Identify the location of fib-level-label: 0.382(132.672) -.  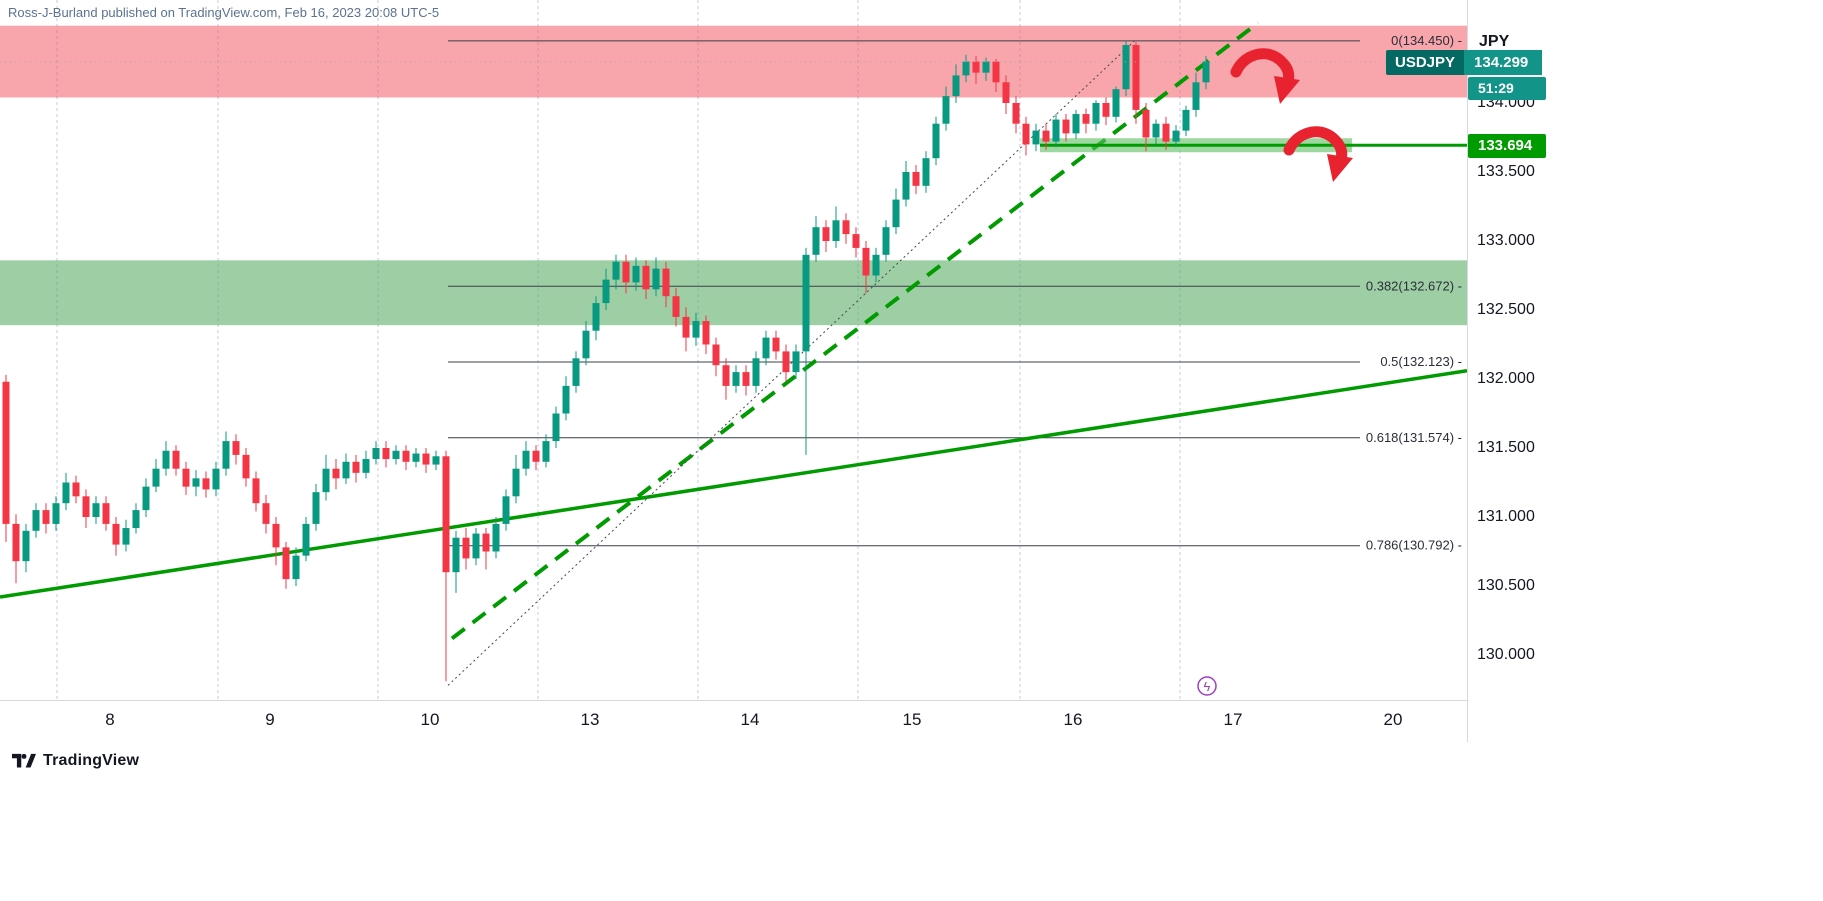
(1414, 285).